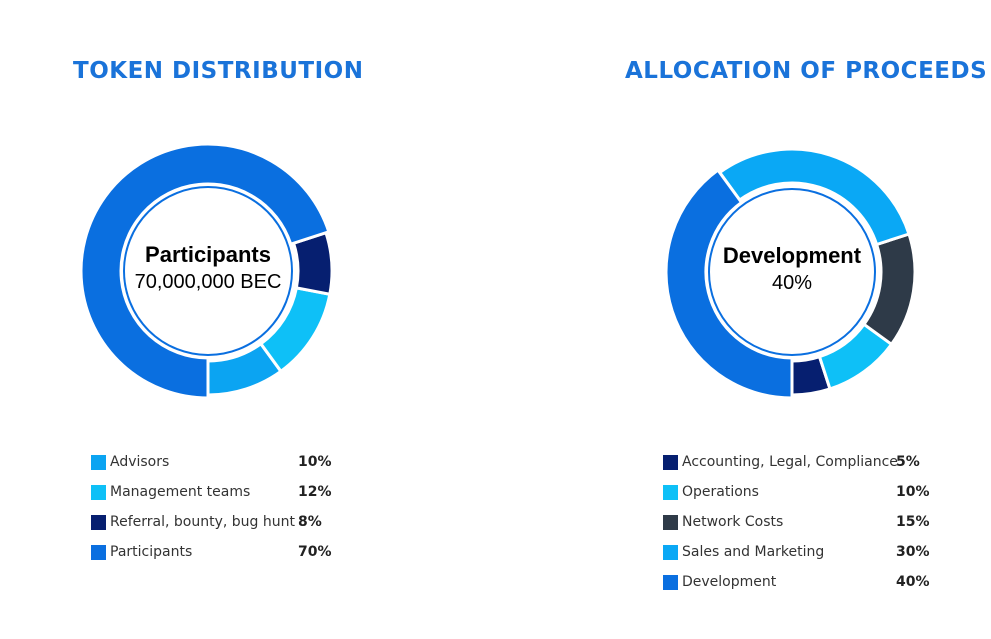 The image size is (991, 639). Describe the element at coordinates (208, 254) in the screenshot. I see `center-title: Participants` at that location.